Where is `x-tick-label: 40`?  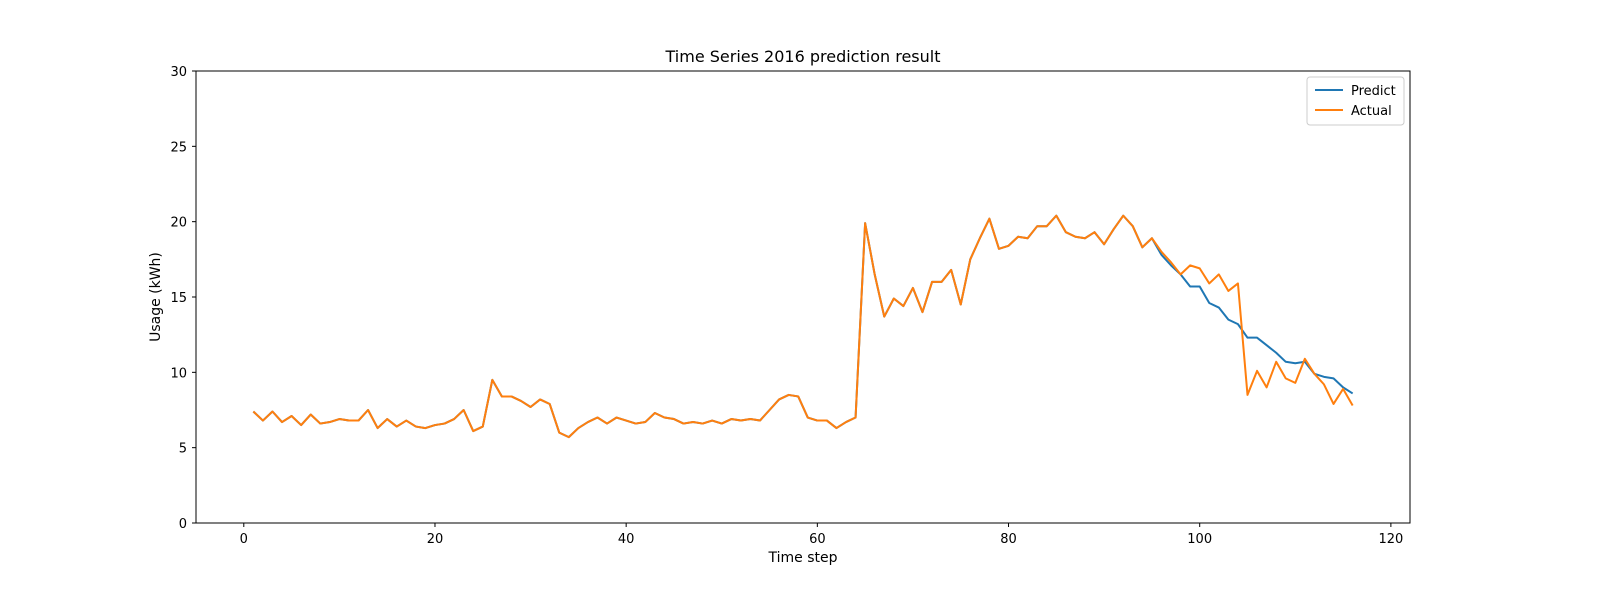
x-tick-label: 40 is located at coordinates (626, 539).